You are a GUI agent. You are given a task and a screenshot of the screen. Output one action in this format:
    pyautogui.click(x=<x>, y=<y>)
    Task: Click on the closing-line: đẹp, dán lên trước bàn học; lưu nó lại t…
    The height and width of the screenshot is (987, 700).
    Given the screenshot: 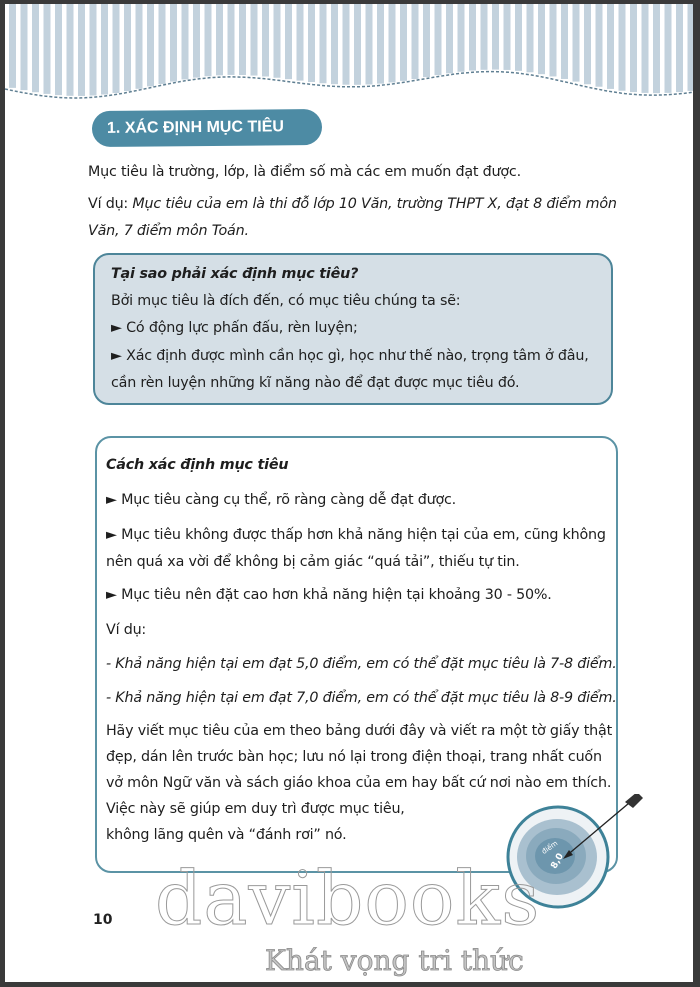 What is the action you would take?
    pyautogui.click(x=354, y=757)
    